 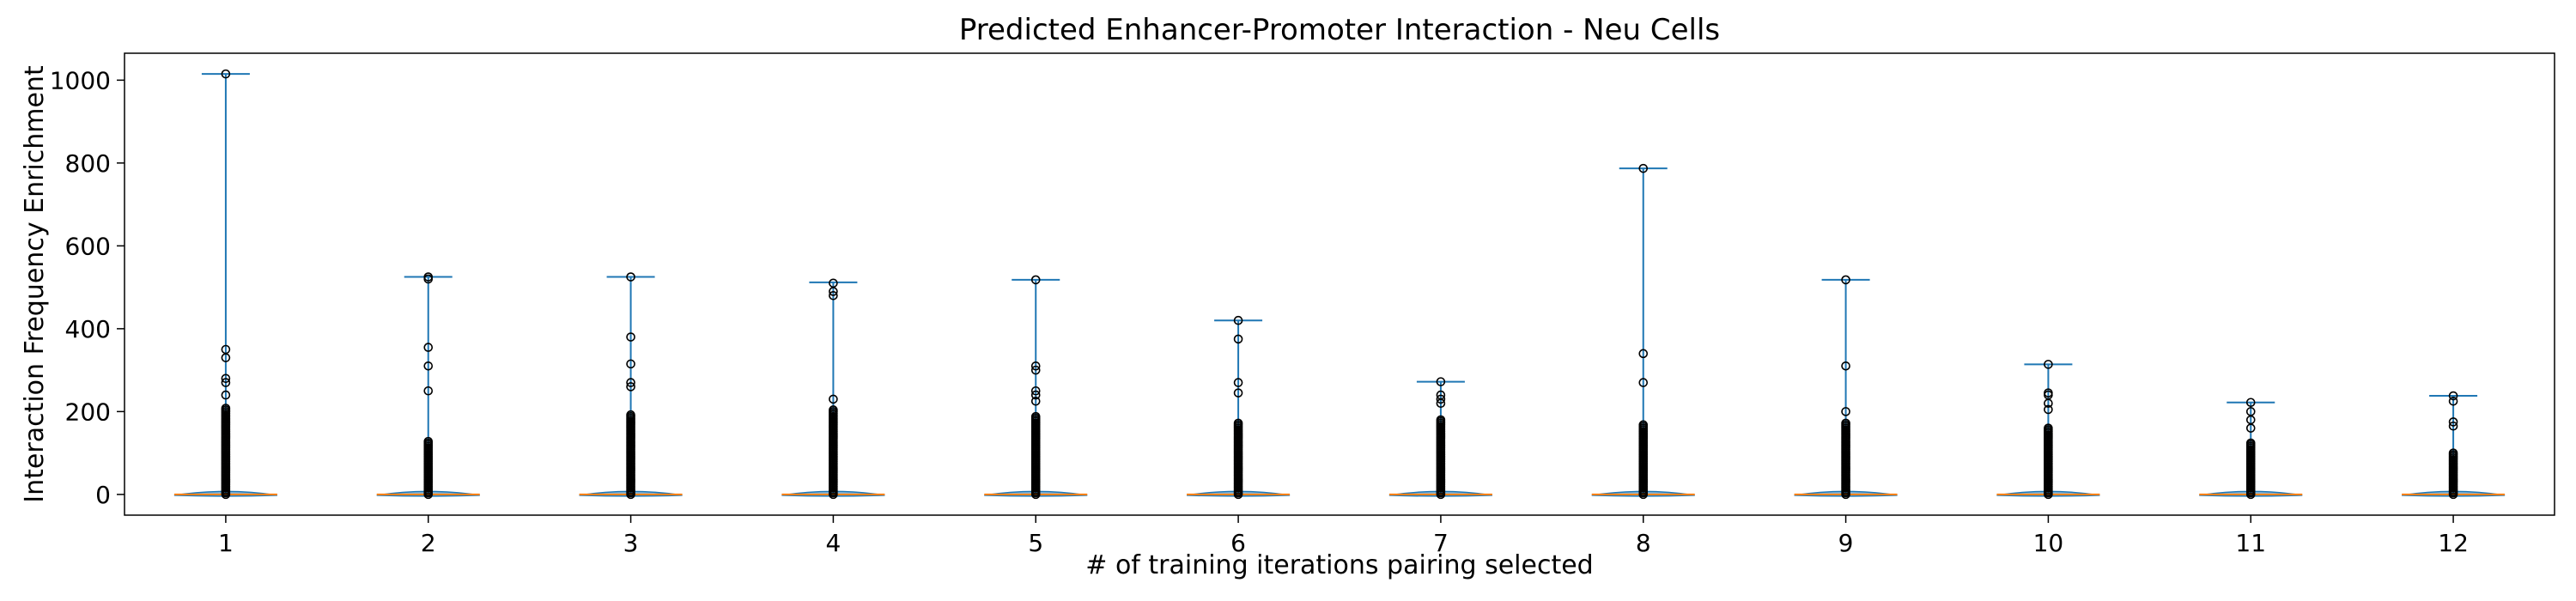 What do you see at coordinates (103, 495) in the screenshot?
I see `y-tick-label: 0` at bounding box center [103, 495].